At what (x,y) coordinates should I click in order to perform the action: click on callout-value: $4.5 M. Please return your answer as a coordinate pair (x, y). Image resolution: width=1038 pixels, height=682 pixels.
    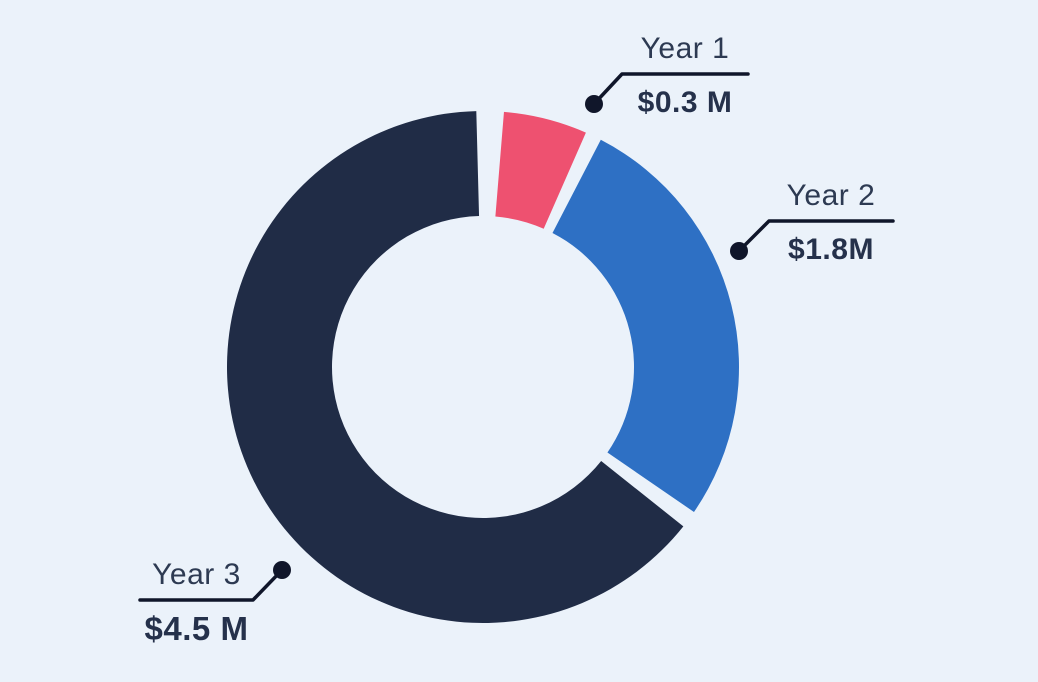
    Looking at the image, I should click on (196, 628).